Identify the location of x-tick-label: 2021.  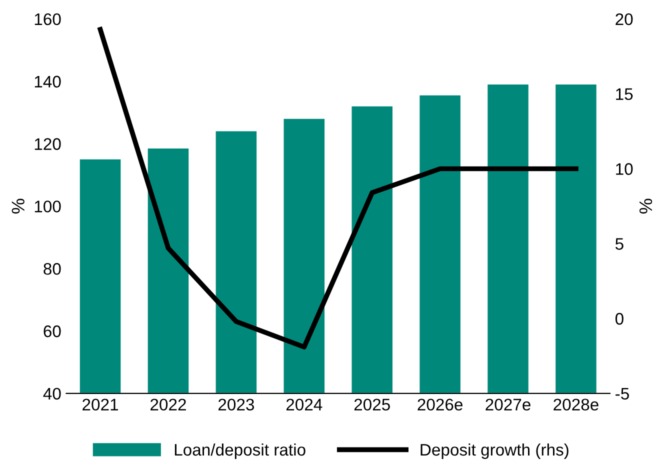
(100, 404).